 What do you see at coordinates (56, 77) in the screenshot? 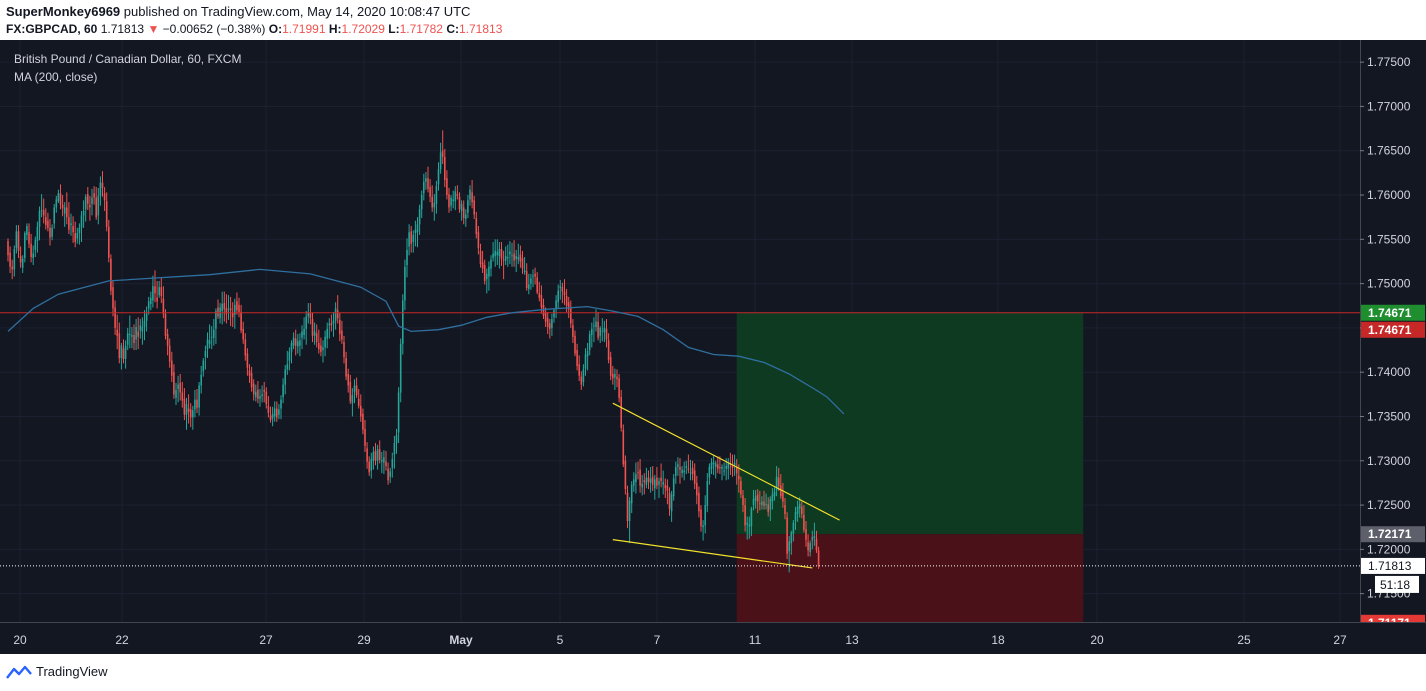
I see `indicator-label: MA (200, close)` at bounding box center [56, 77].